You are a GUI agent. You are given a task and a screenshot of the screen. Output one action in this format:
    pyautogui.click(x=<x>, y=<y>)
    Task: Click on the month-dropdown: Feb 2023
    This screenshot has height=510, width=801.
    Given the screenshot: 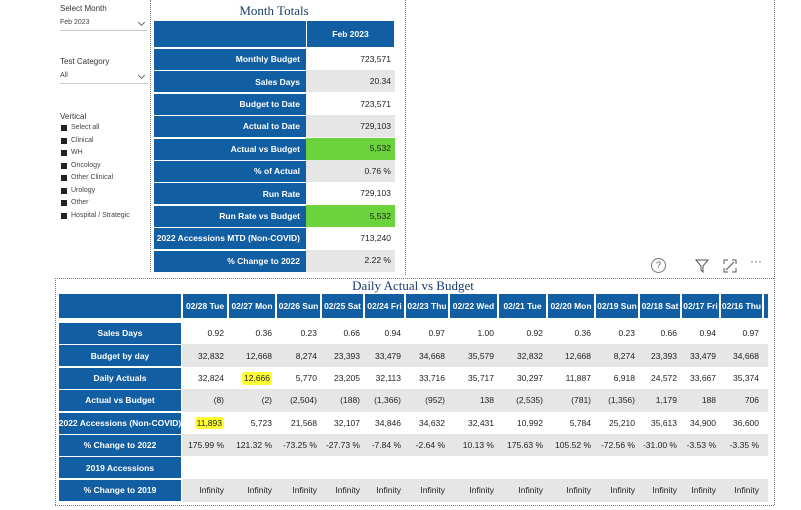 What is the action you would take?
    pyautogui.click(x=104, y=23)
    